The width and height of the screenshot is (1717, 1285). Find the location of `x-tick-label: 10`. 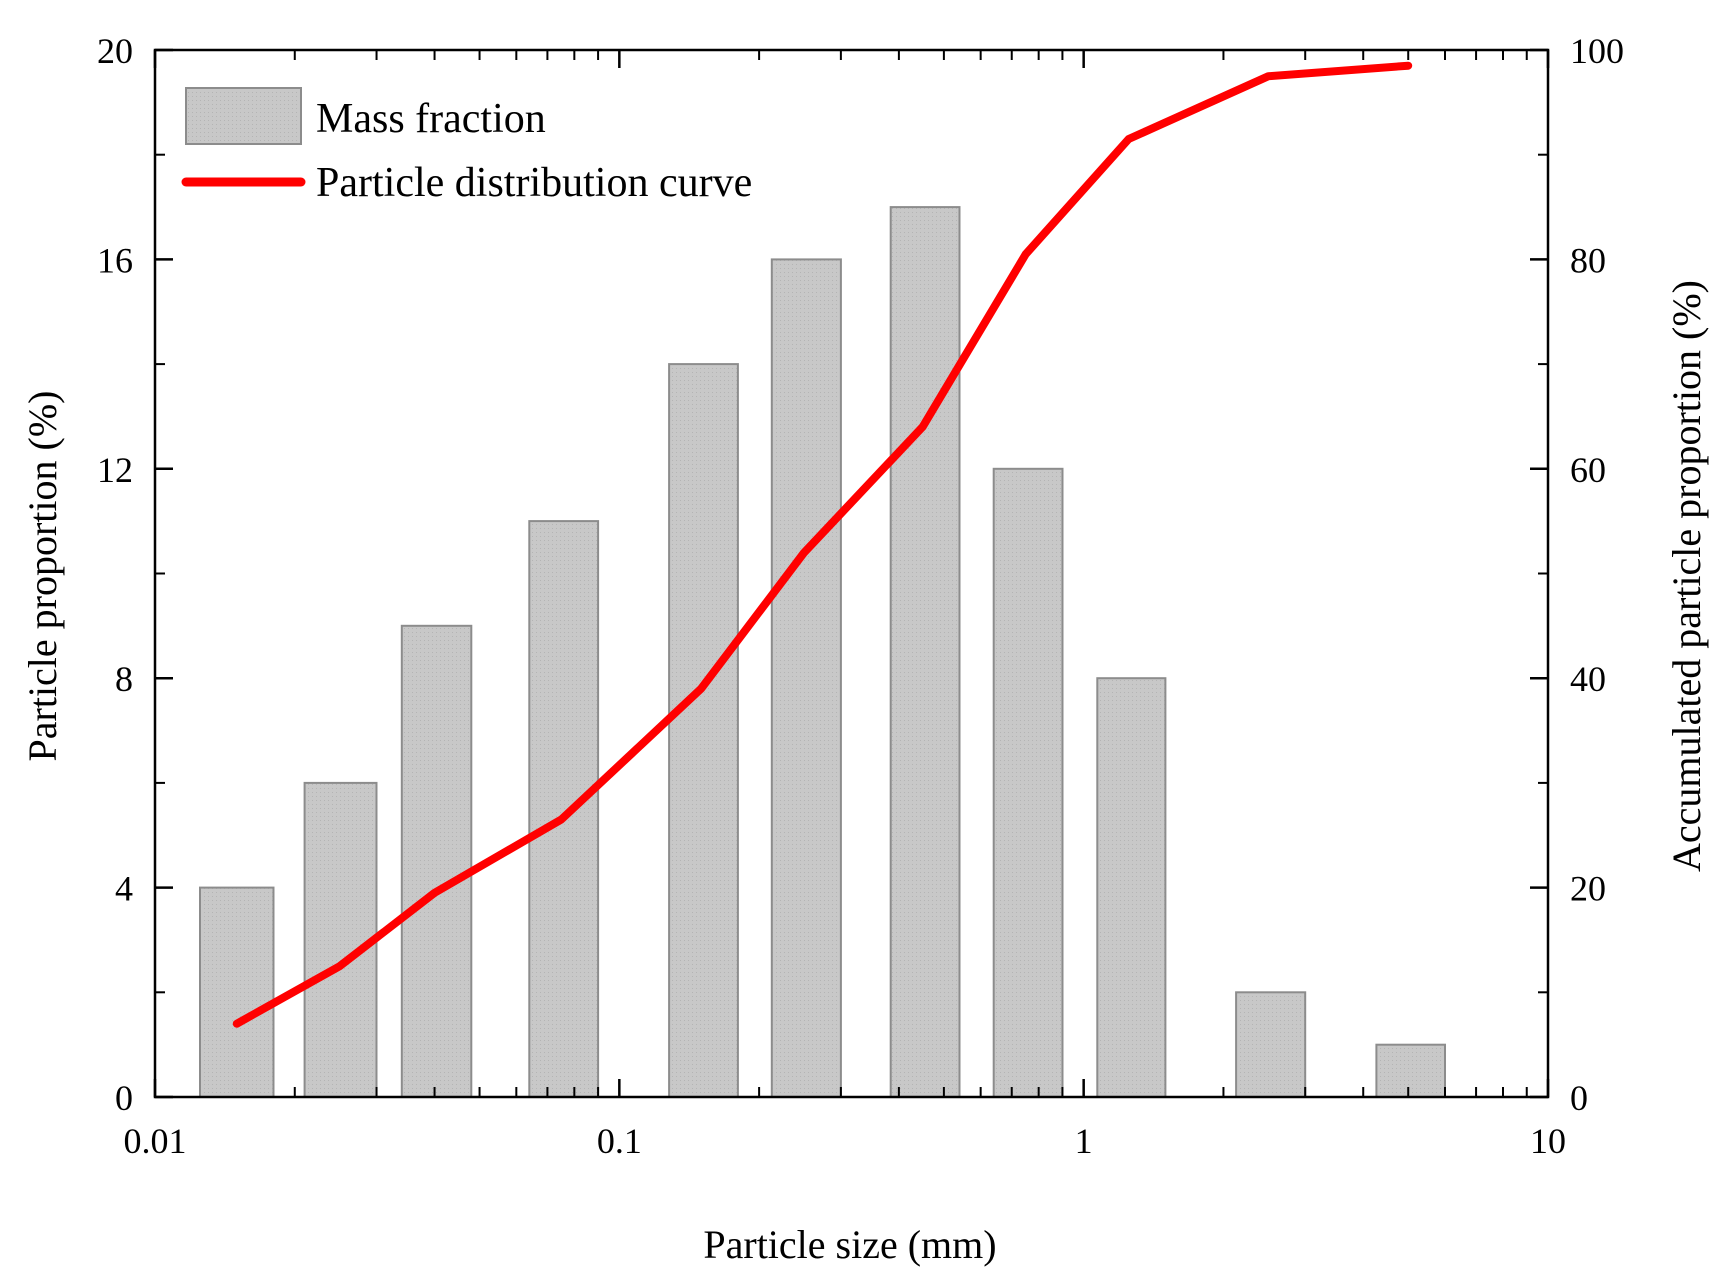

x-tick-label: 10 is located at coordinates (1548, 1141).